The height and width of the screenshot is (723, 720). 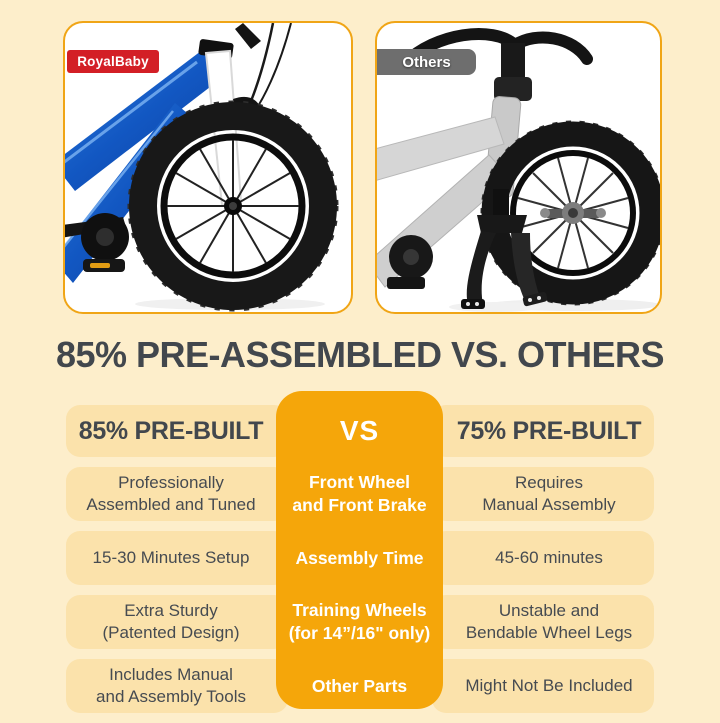 I want to click on center-cell: Assembly Time, so click(x=359, y=557).